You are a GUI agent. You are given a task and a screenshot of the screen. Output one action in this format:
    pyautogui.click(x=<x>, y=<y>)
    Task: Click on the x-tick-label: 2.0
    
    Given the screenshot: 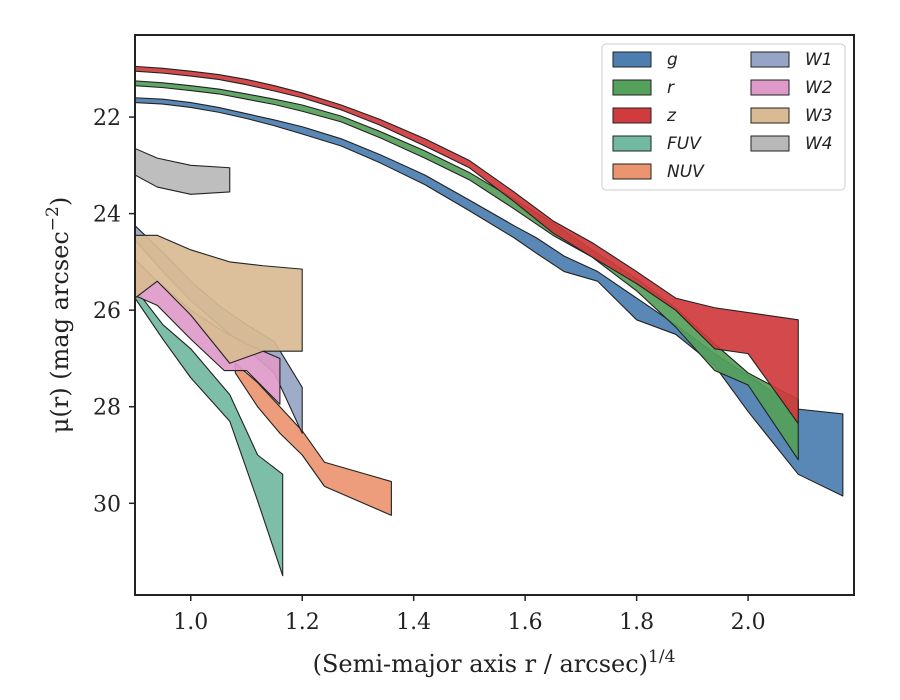 What is the action you would take?
    pyautogui.click(x=748, y=622)
    